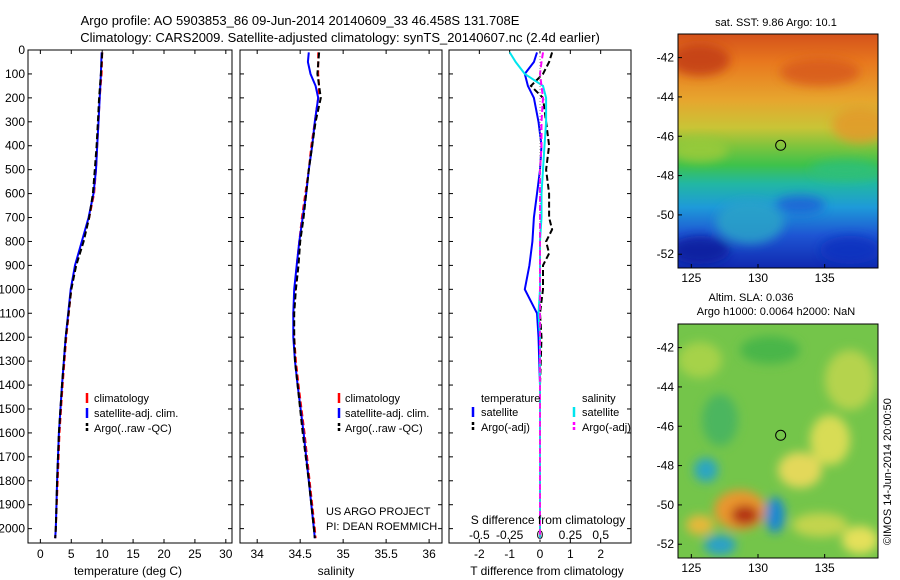 The height and width of the screenshot is (580, 900). I want to click on x-tick-label: -1, so click(509, 554).